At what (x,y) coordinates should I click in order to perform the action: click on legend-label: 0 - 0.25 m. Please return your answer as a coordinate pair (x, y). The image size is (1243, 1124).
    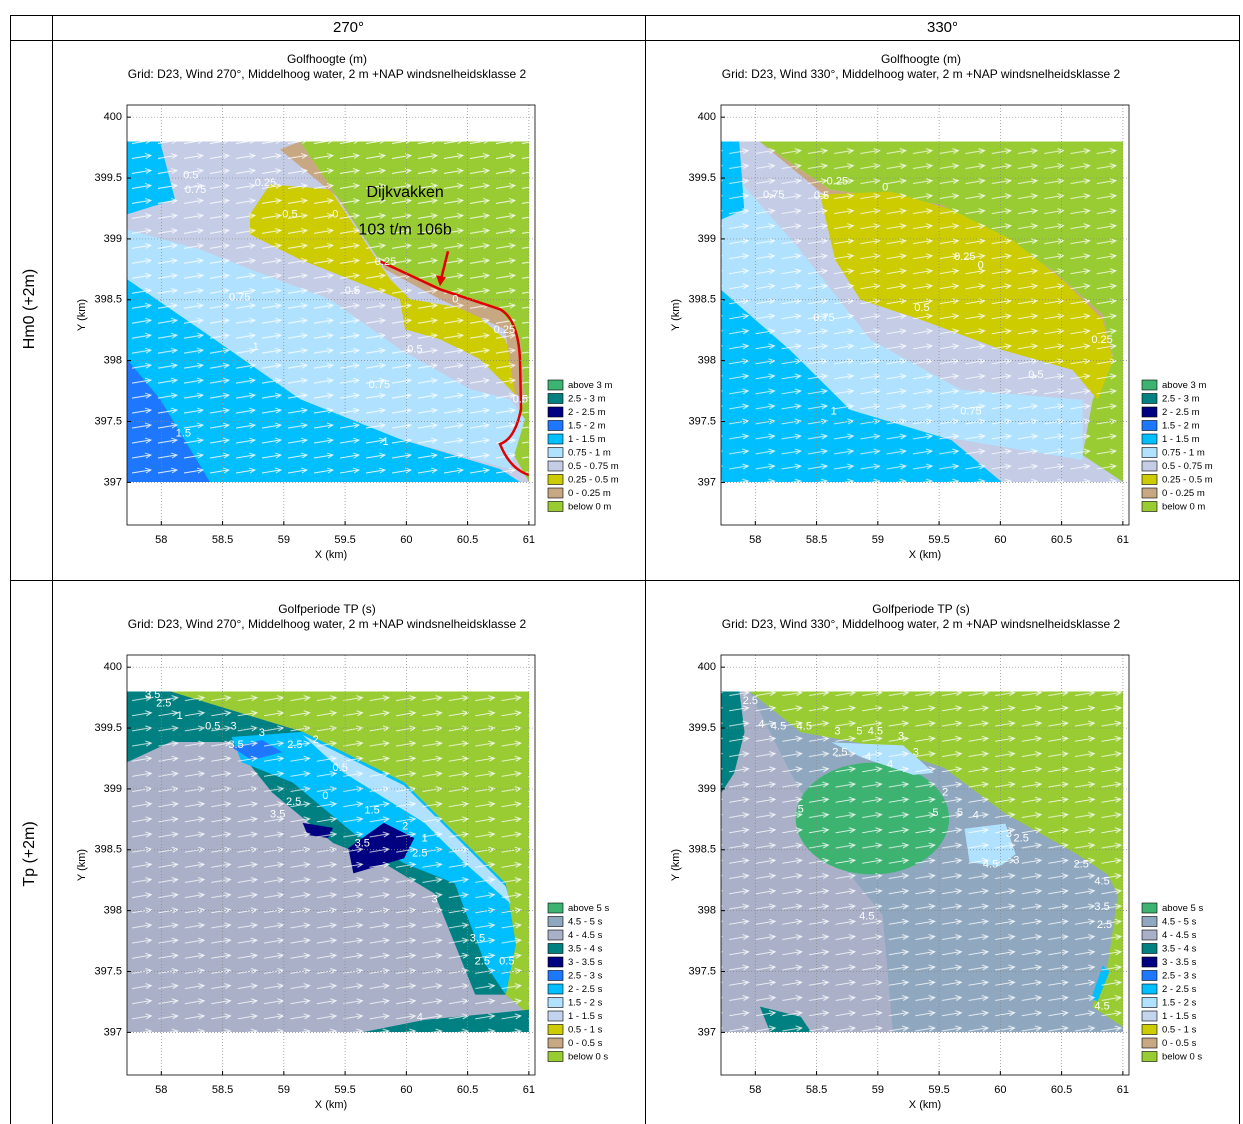
    Looking at the image, I should click on (1183, 493).